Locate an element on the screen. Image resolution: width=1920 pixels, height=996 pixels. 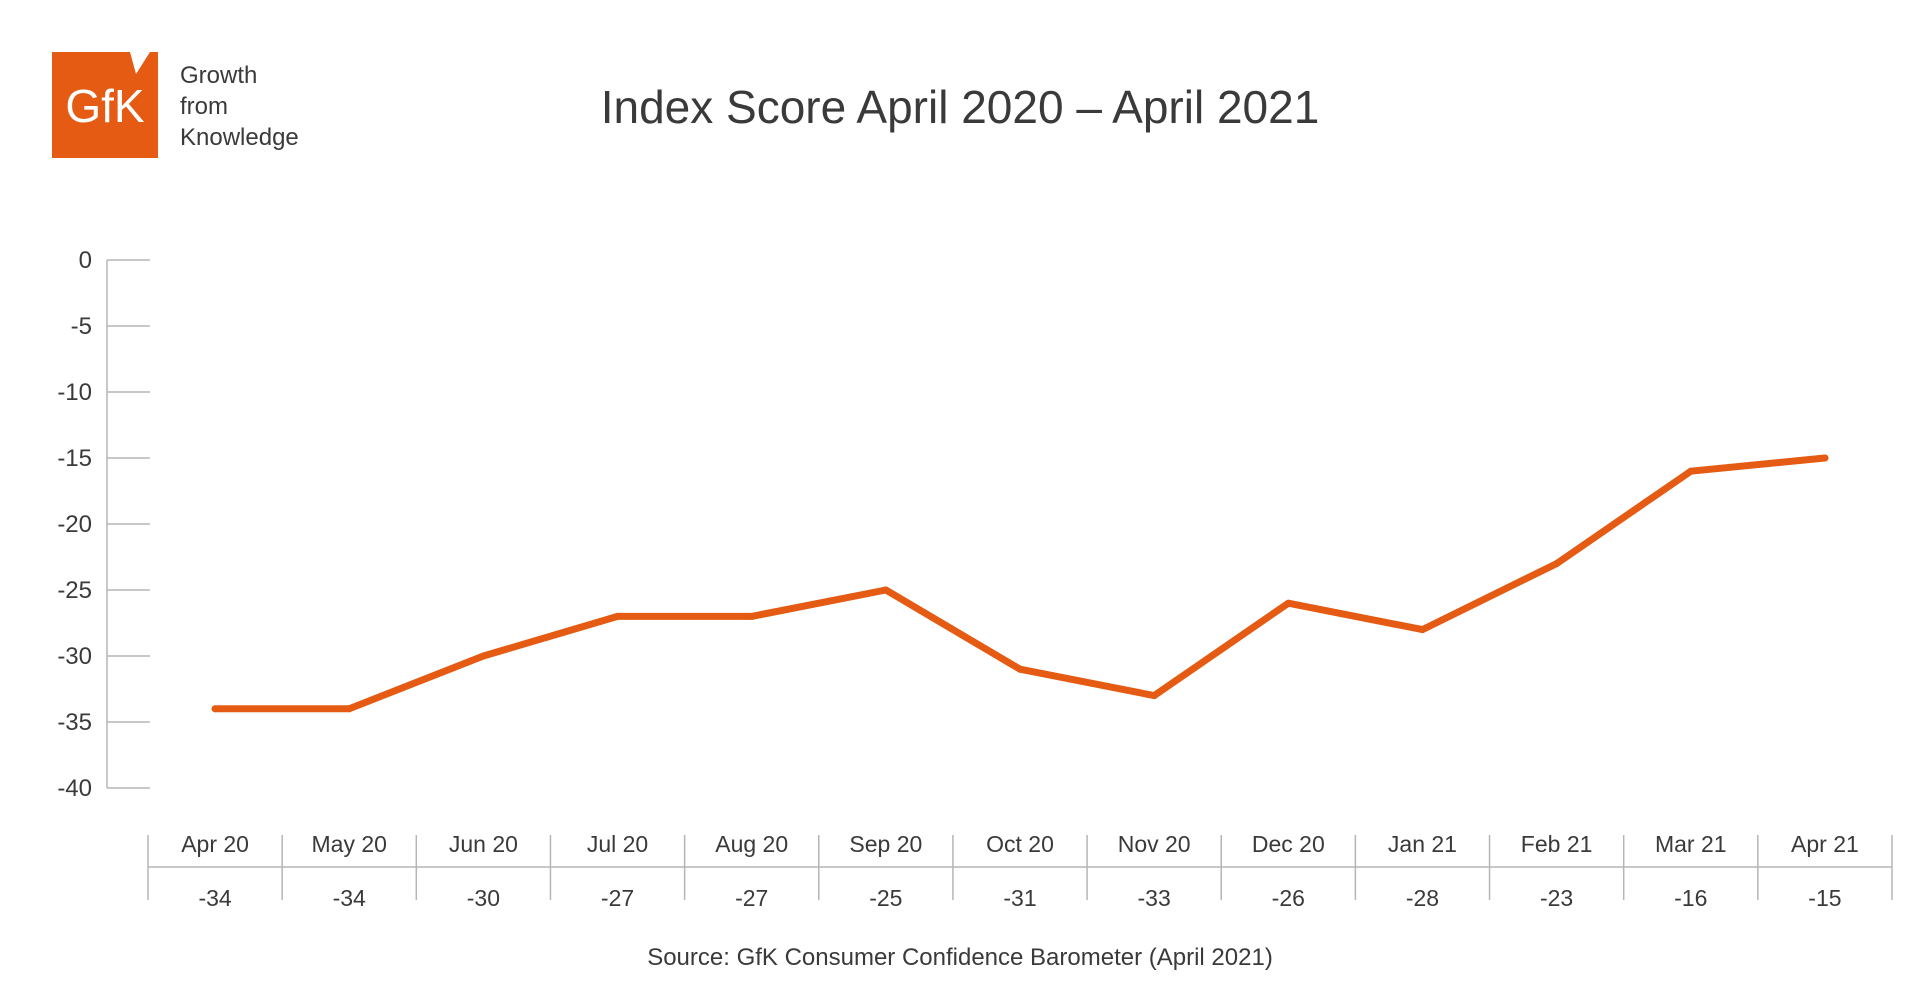
y-tick-label: -5 is located at coordinates (81, 326).